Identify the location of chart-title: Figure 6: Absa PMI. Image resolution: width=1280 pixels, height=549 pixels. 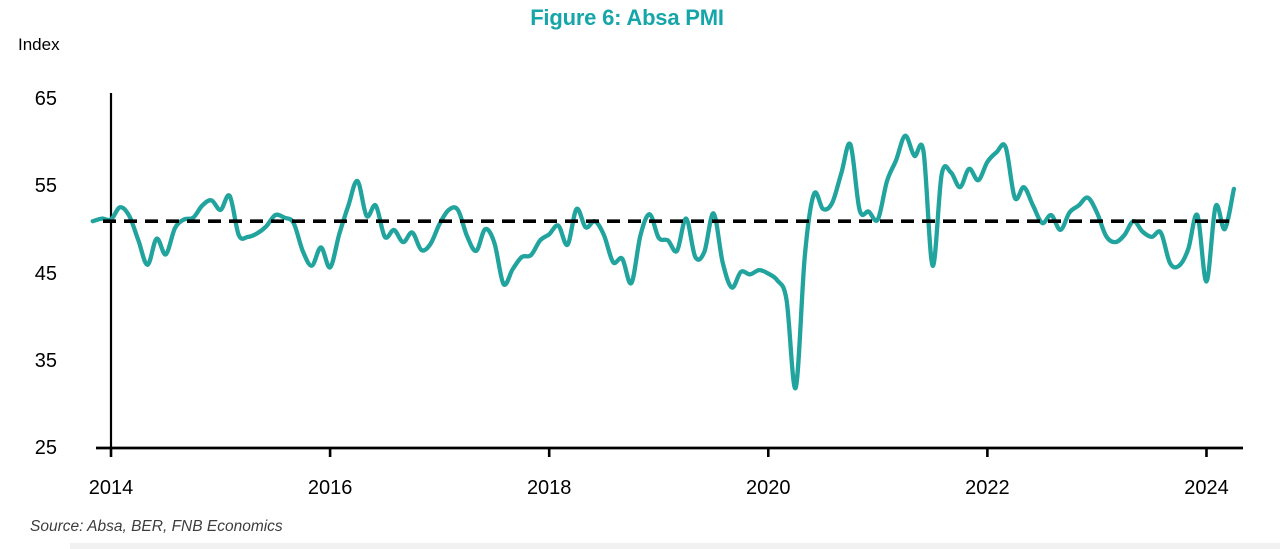
(627, 17).